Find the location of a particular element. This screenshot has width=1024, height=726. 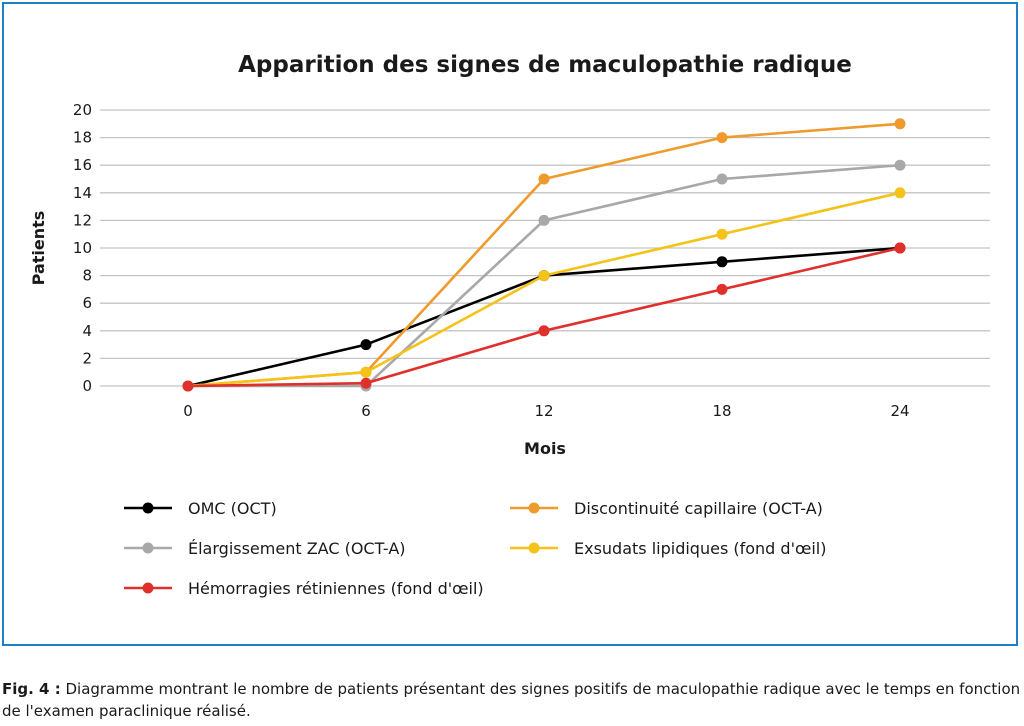

y-tick-labels: 0 2 4 6 8 10 12 14 16 18 20 is located at coordinates (82, 248).